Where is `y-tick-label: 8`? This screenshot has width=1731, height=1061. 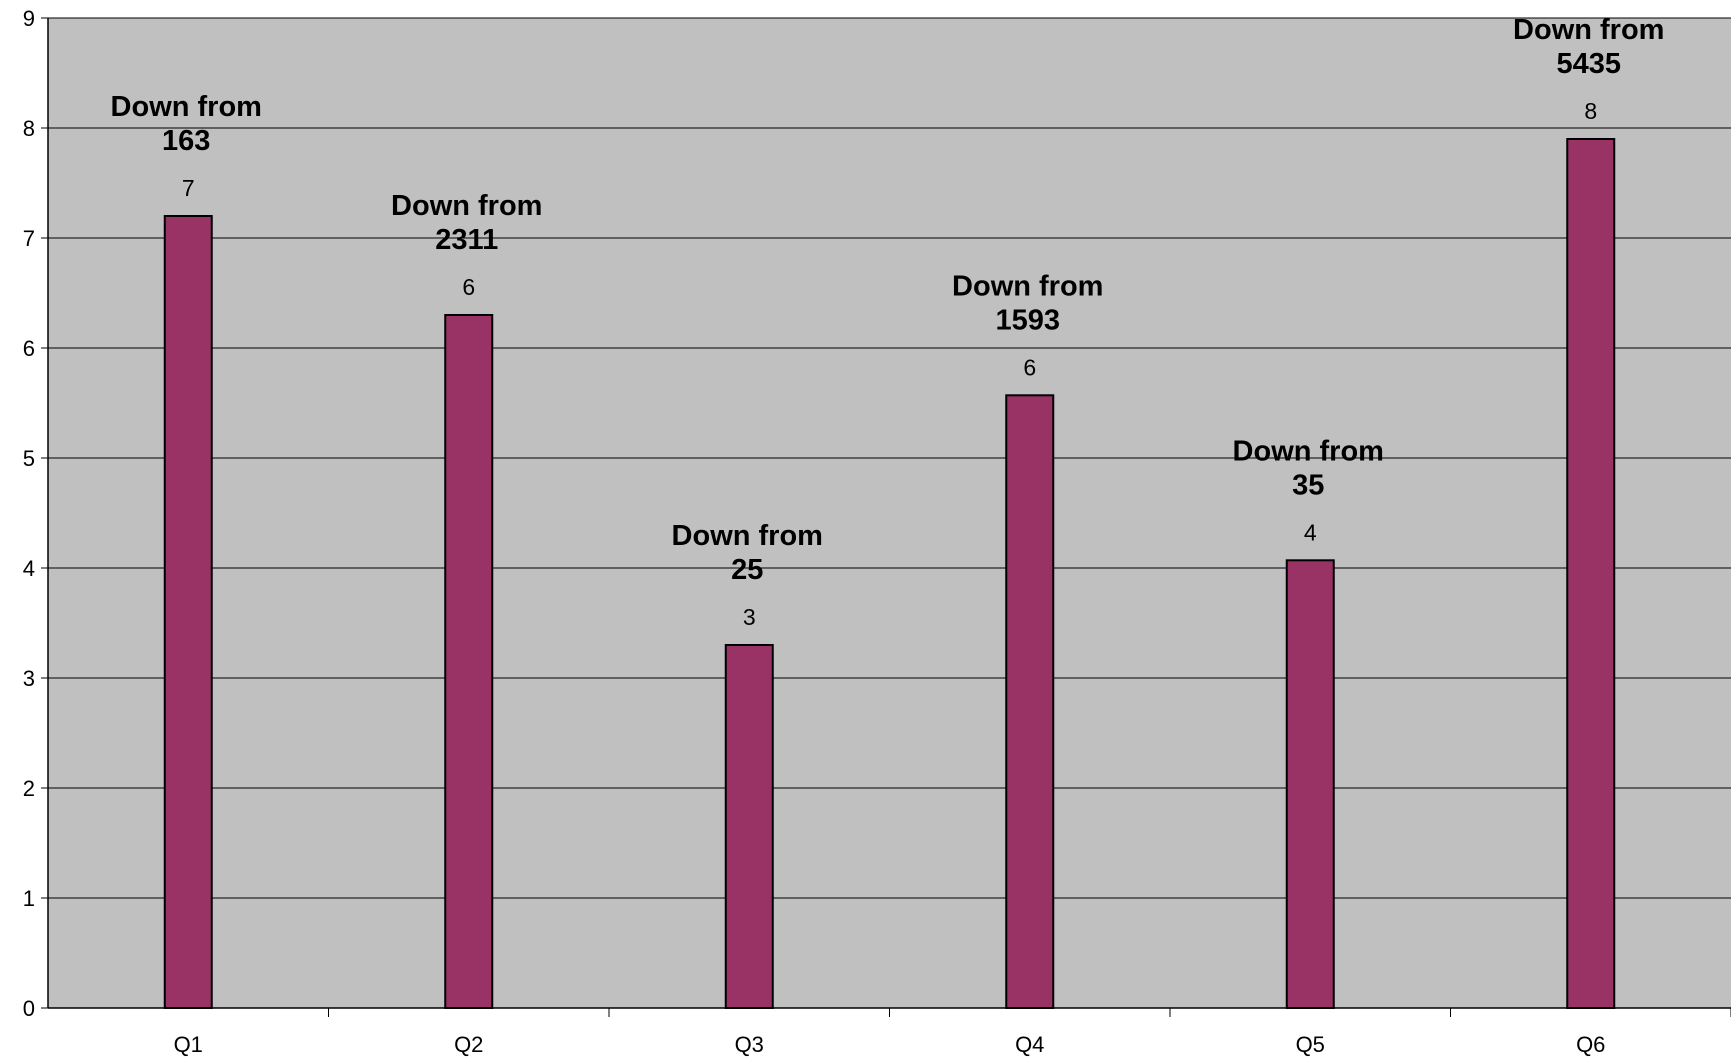 y-tick-label: 8 is located at coordinates (29, 128).